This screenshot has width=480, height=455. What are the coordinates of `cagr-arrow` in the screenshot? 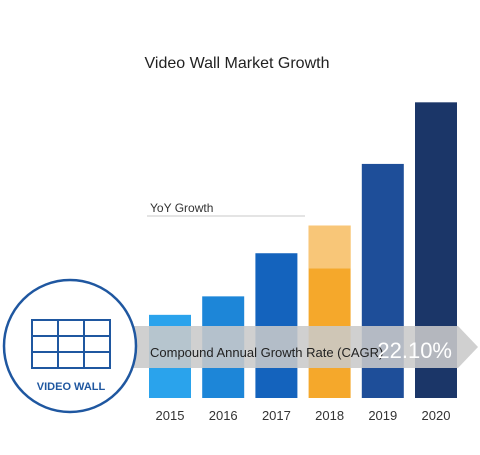 It's located at (301, 347).